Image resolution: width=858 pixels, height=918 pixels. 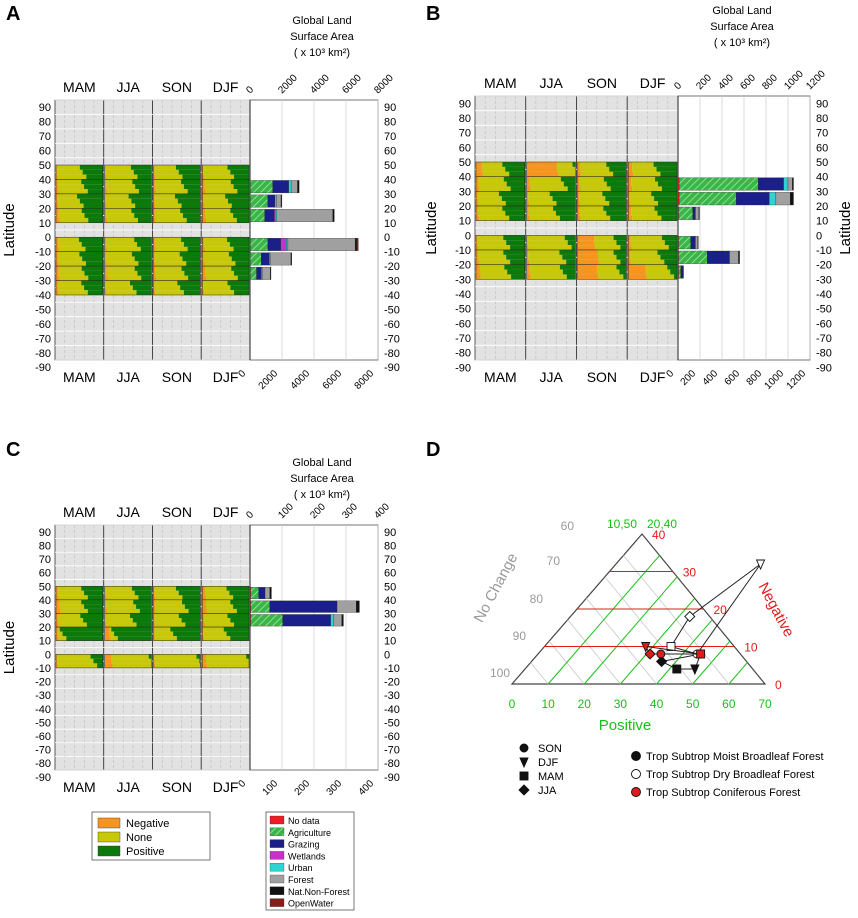 What do you see at coordinates (277, 855) in the screenshot?
I see `legend-swatch-wetlands` at bounding box center [277, 855].